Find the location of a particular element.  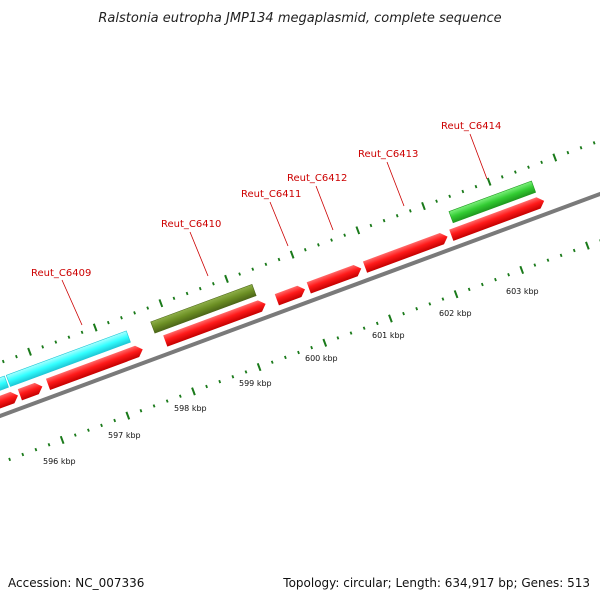

leader-line-reut-c6413 is located at coordinates (395, 184).